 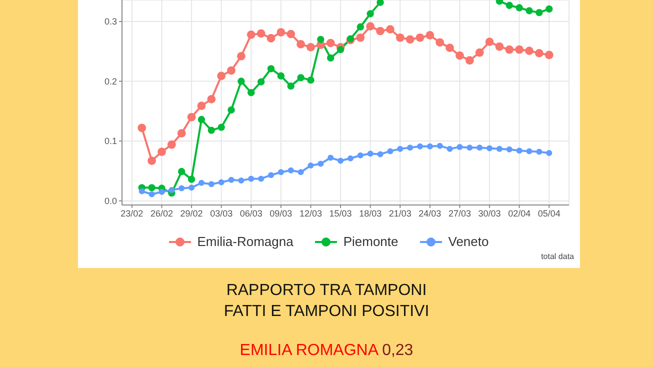 I want to click on x-tick-label: 21/03, so click(x=400, y=213).